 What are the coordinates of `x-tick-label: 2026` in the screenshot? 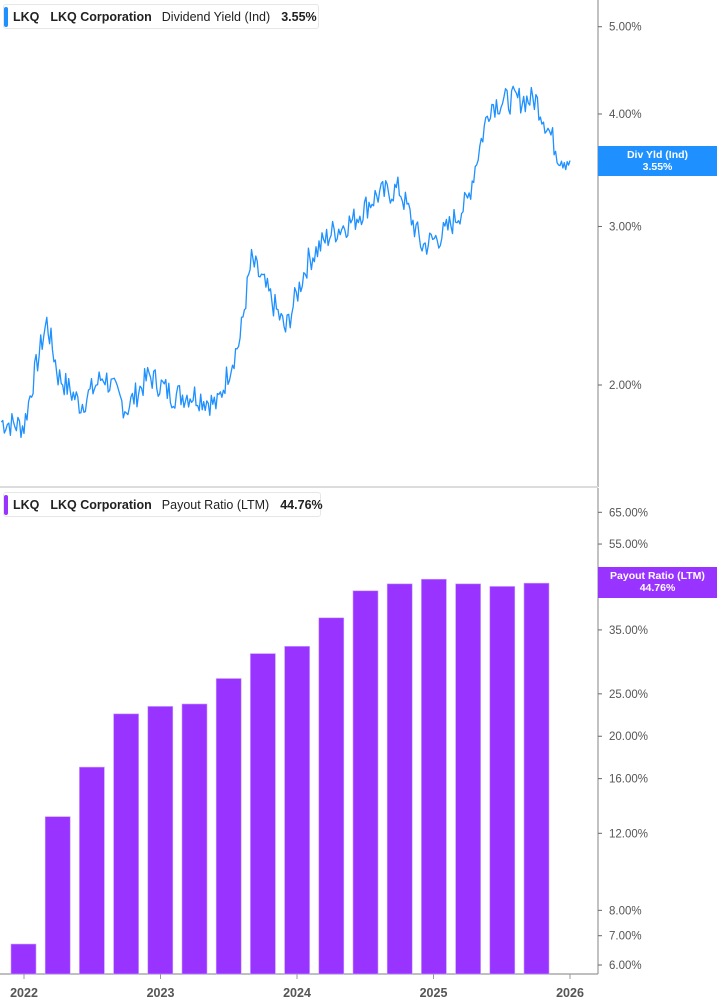 It's located at (570, 993).